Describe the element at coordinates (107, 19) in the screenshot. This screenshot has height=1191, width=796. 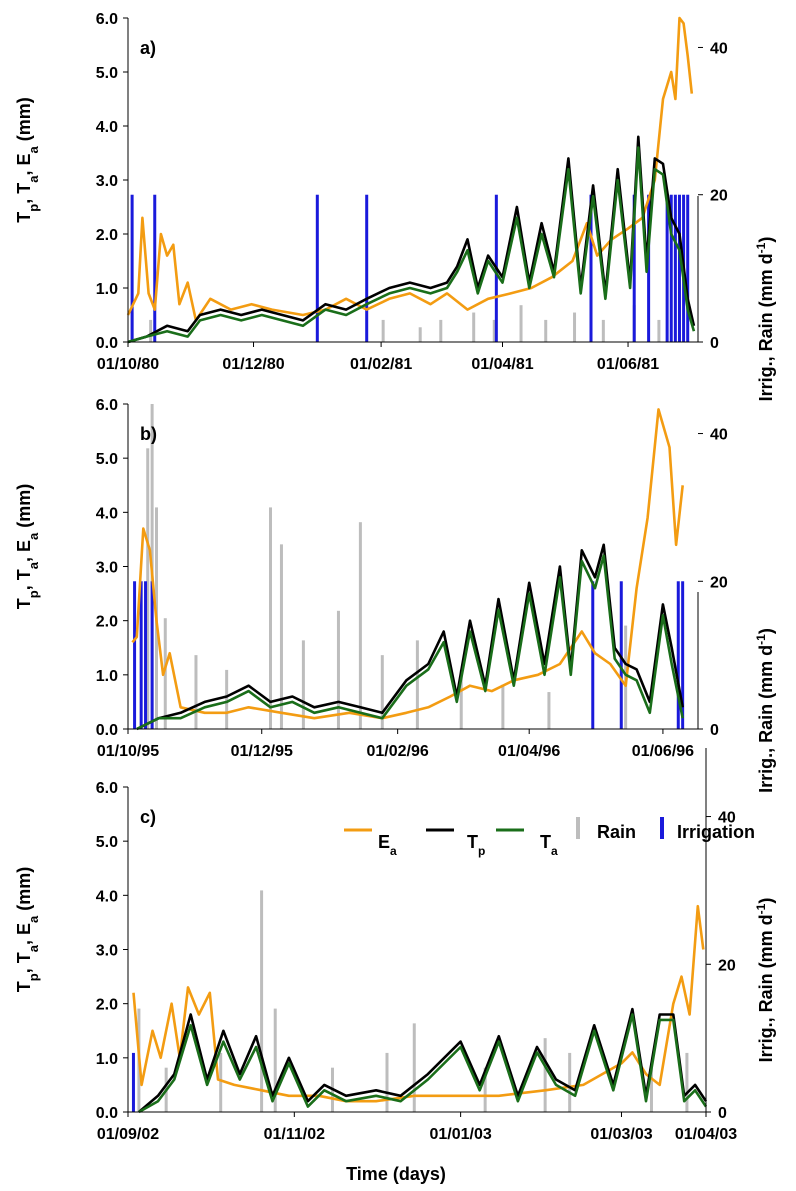
I see `y-tick-label-1-6: 6.0` at that location.